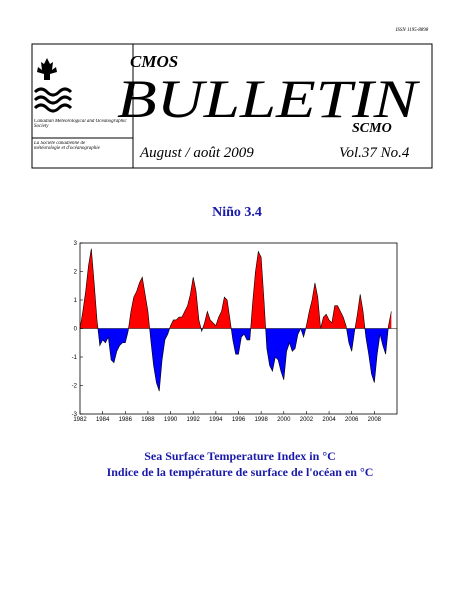  What do you see at coordinates (375, 420) in the screenshot?
I see `x-tick-label: 2008` at bounding box center [375, 420].